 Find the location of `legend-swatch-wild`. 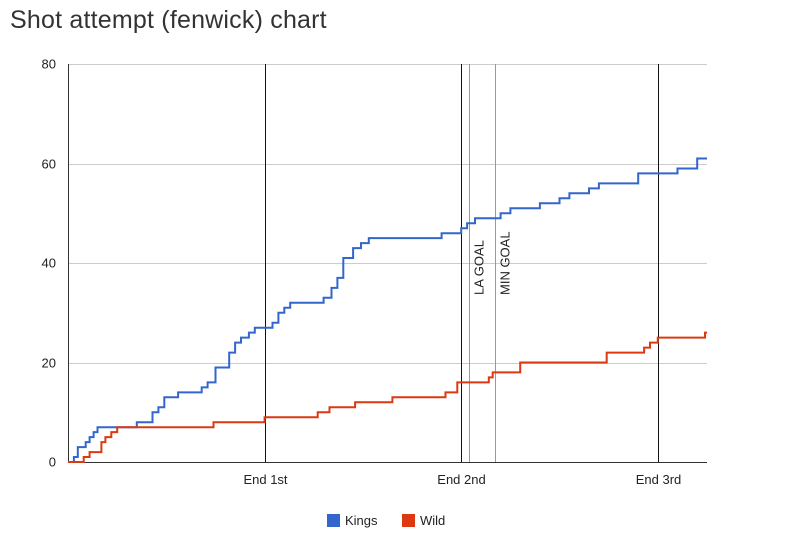

legend-swatch-wild is located at coordinates (408, 520).